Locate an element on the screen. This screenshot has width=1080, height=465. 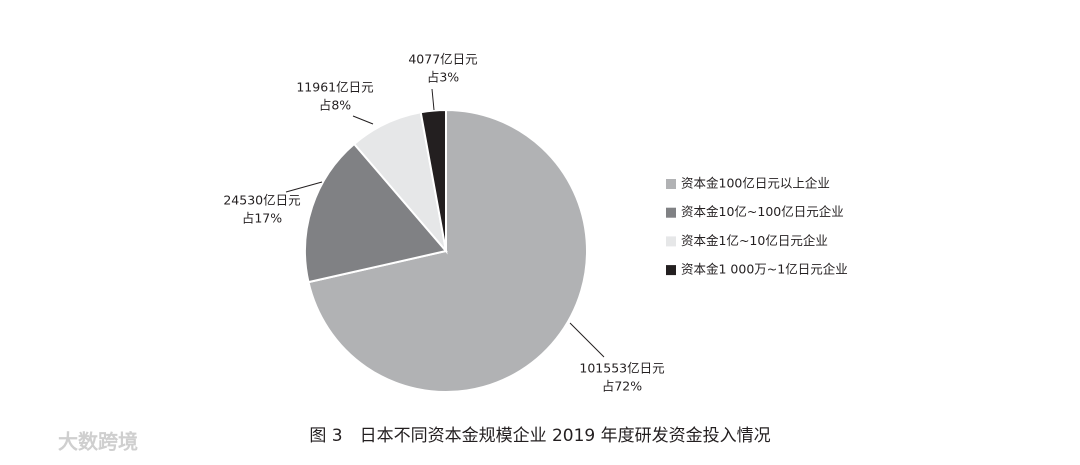
legend-label: 资本金1 000万~1亿日元企业 is located at coordinates (764, 269).